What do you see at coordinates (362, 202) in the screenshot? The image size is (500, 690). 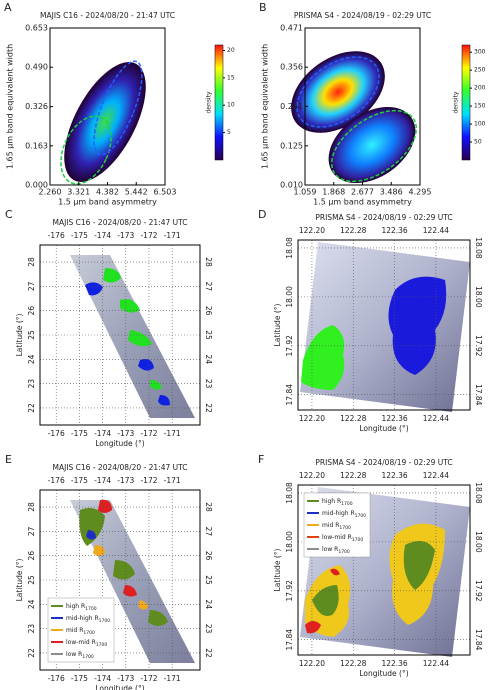 I see `x-axis-label: 1.5 μm band asymmetry` at bounding box center [362, 202].